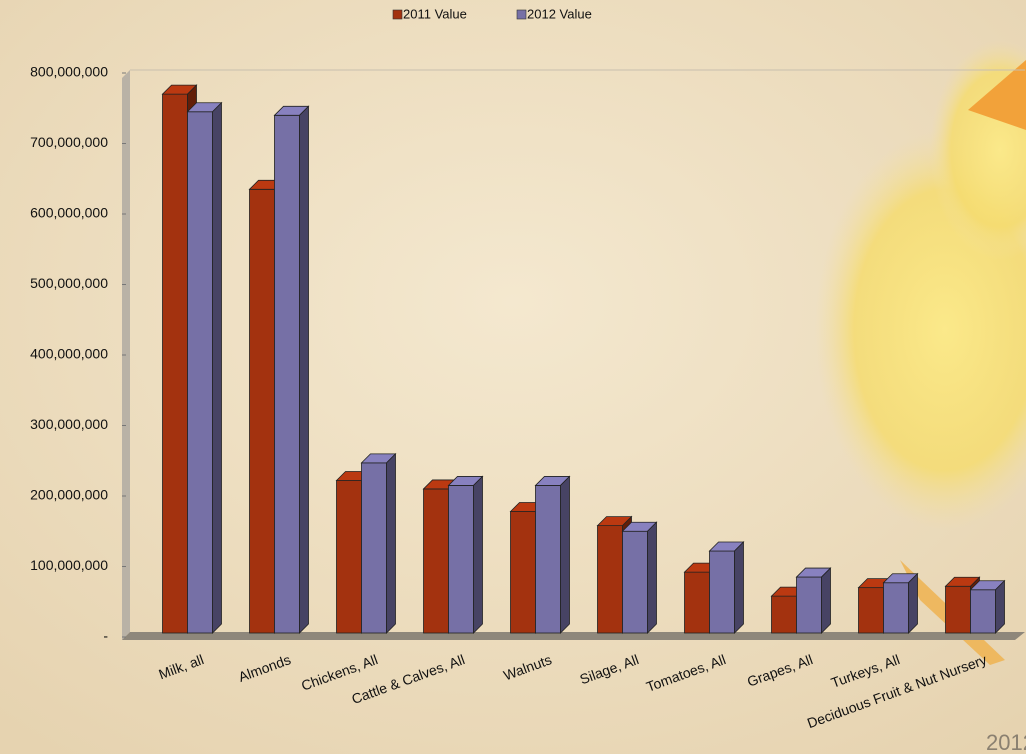  I want to click on legend-label: 2011 Value, so click(435, 13).